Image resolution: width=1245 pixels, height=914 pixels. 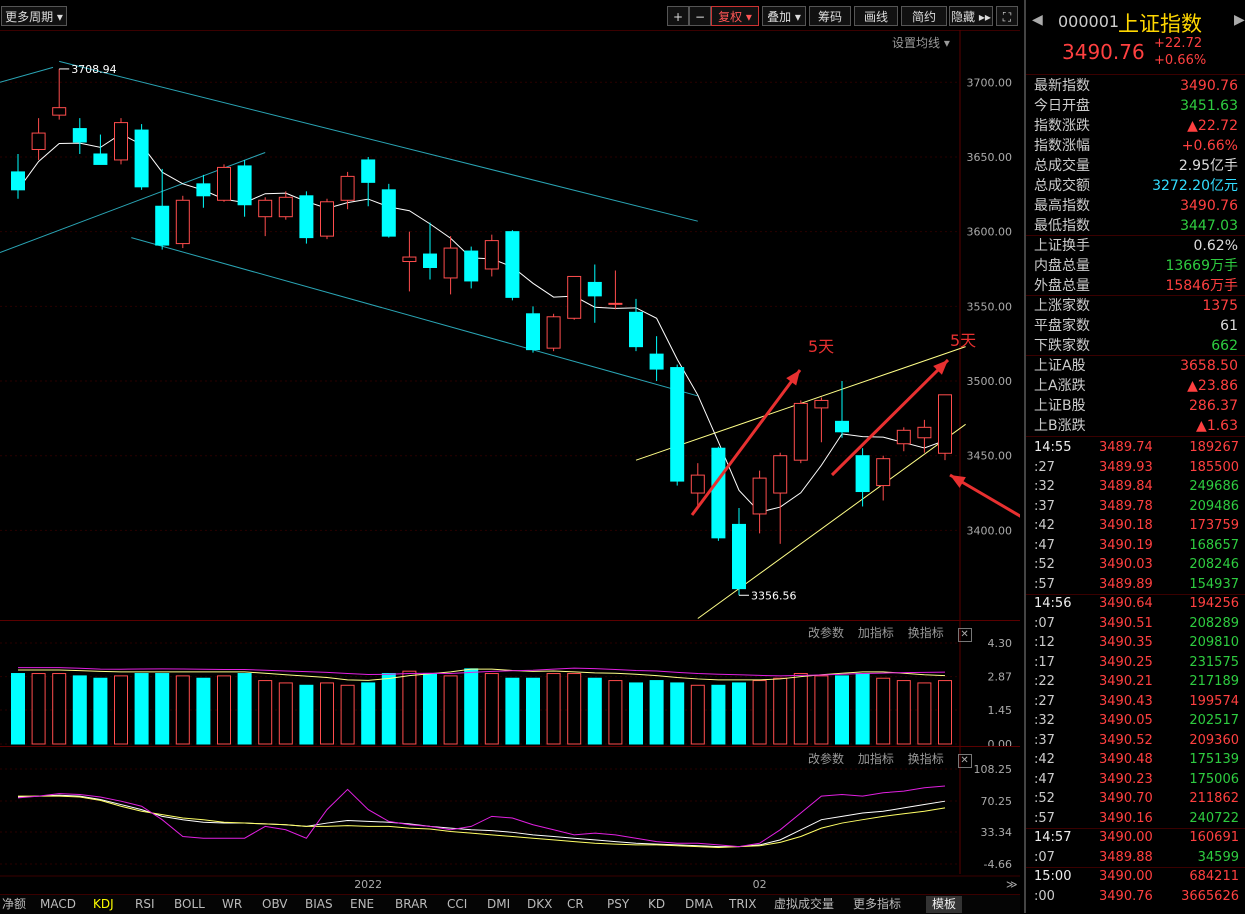 I want to click on tick-price: 3490.19, so click(x=1126, y=545).